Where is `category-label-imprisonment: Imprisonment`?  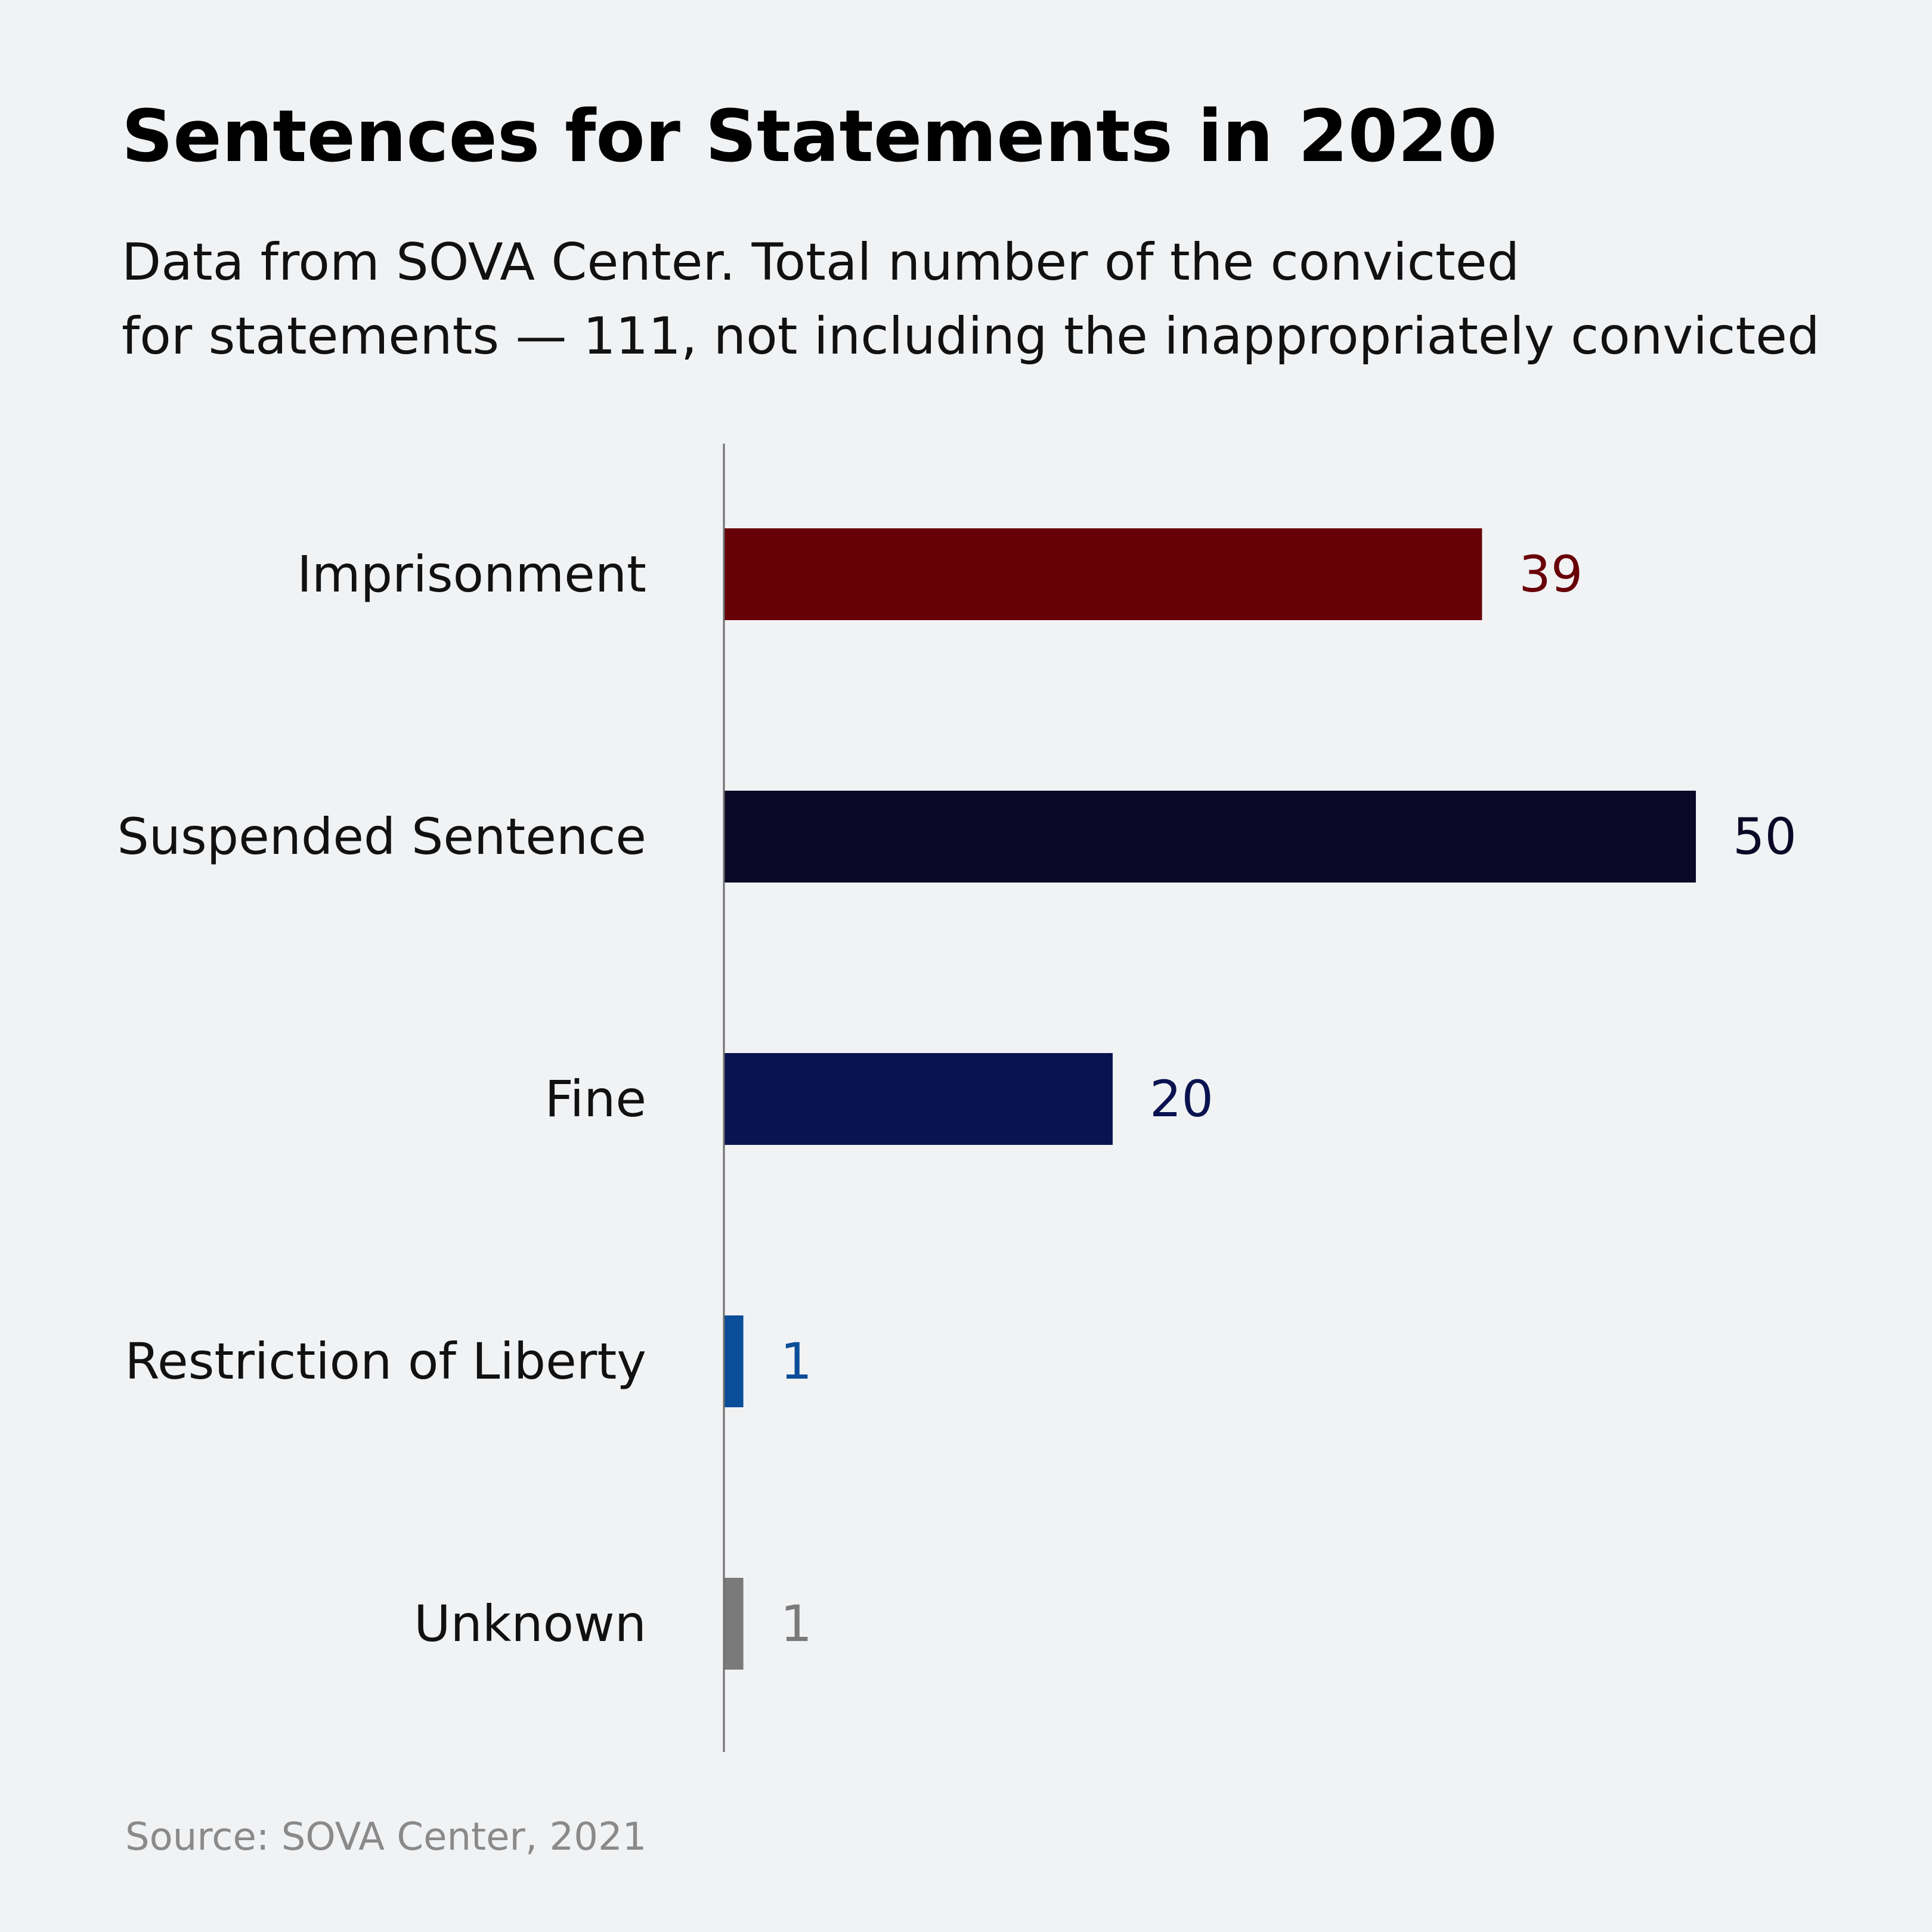 category-label-imprisonment: Imprisonment is located at coordinates (472, 574).